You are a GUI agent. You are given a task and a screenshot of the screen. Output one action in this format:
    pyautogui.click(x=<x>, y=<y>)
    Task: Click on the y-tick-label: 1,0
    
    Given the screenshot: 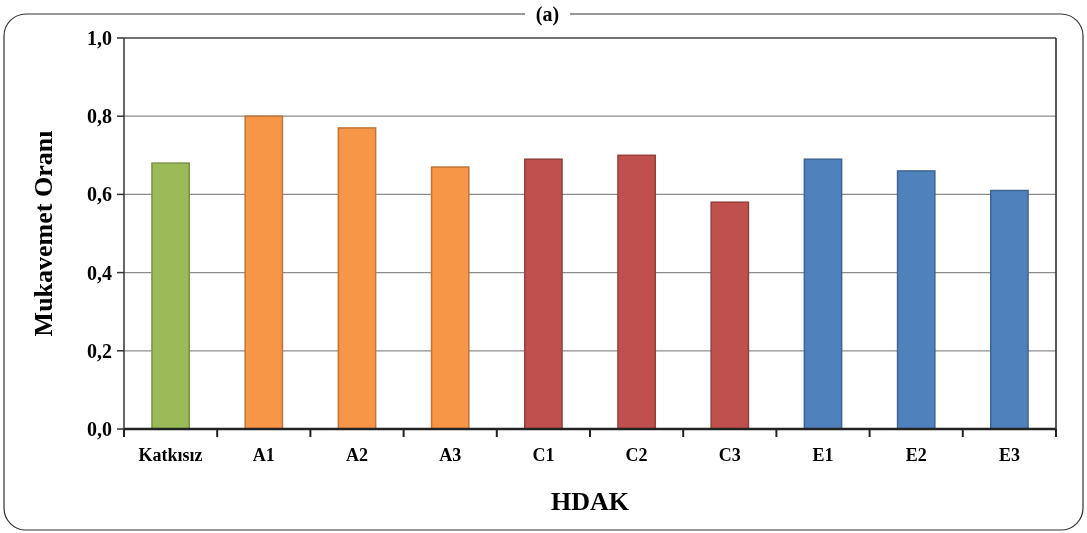 What is the action you would take?
    pyautogui.click(x=99, y=38)
    